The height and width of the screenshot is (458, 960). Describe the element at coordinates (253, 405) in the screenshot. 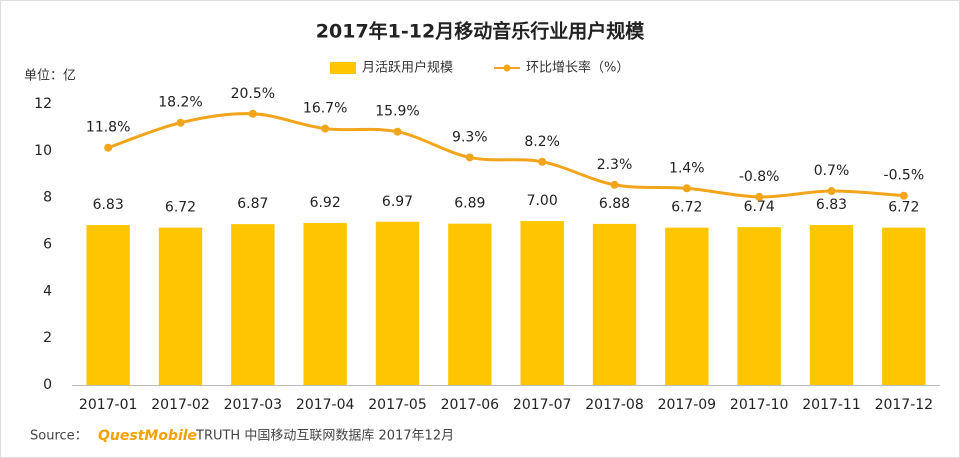

I see `x-tick-label: 2017-03` at that location.